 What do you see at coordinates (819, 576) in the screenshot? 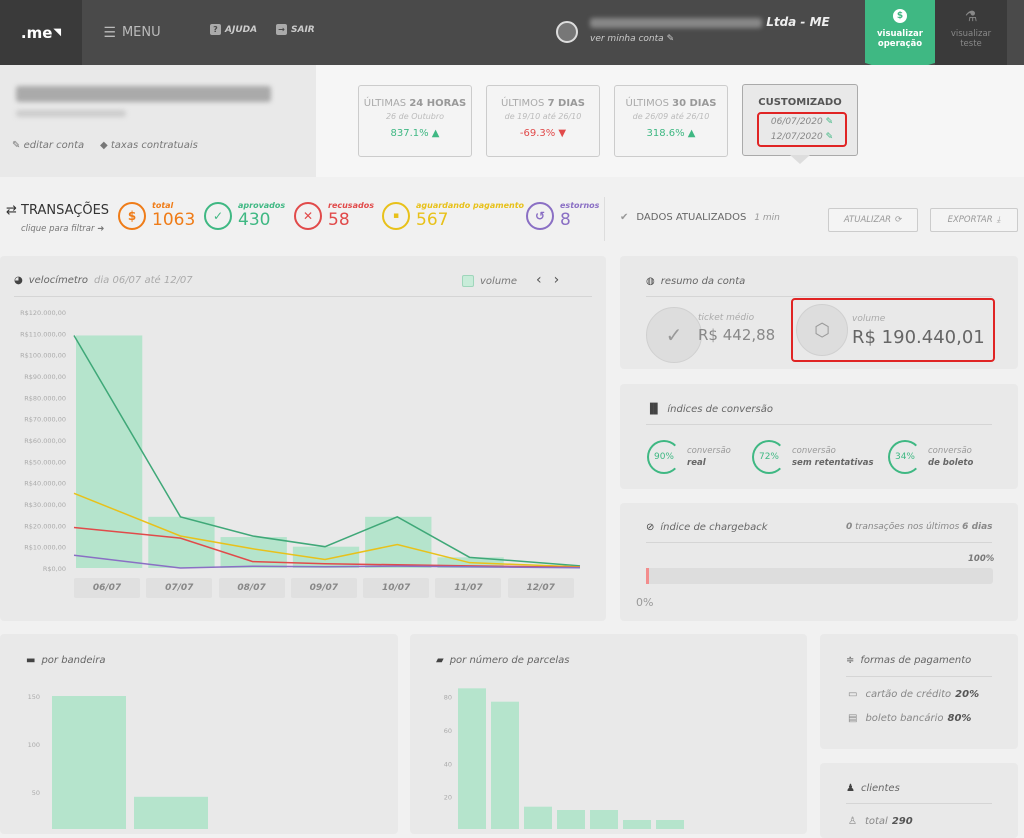
I see `chargeback-bar` at bounding box center [819, 576].